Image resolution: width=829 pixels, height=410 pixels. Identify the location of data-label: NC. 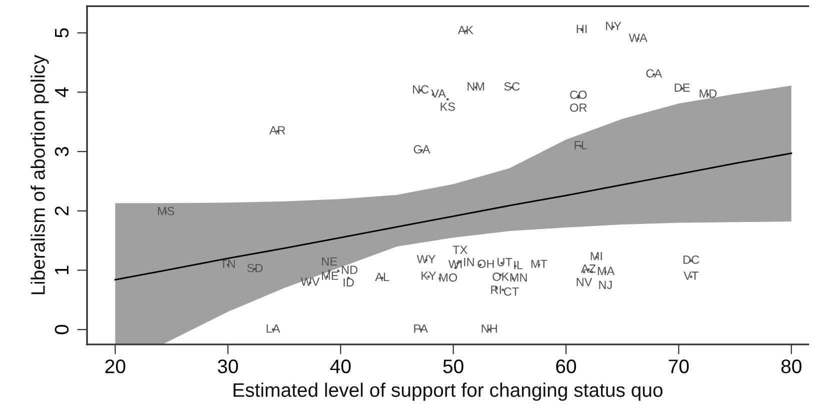
(421, 89).